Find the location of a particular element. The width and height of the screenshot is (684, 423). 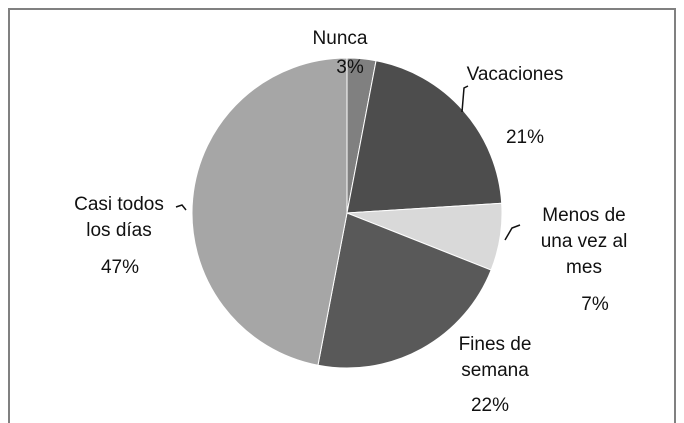

slice-label: Casi todos los días is located at coordinates (119, 217).